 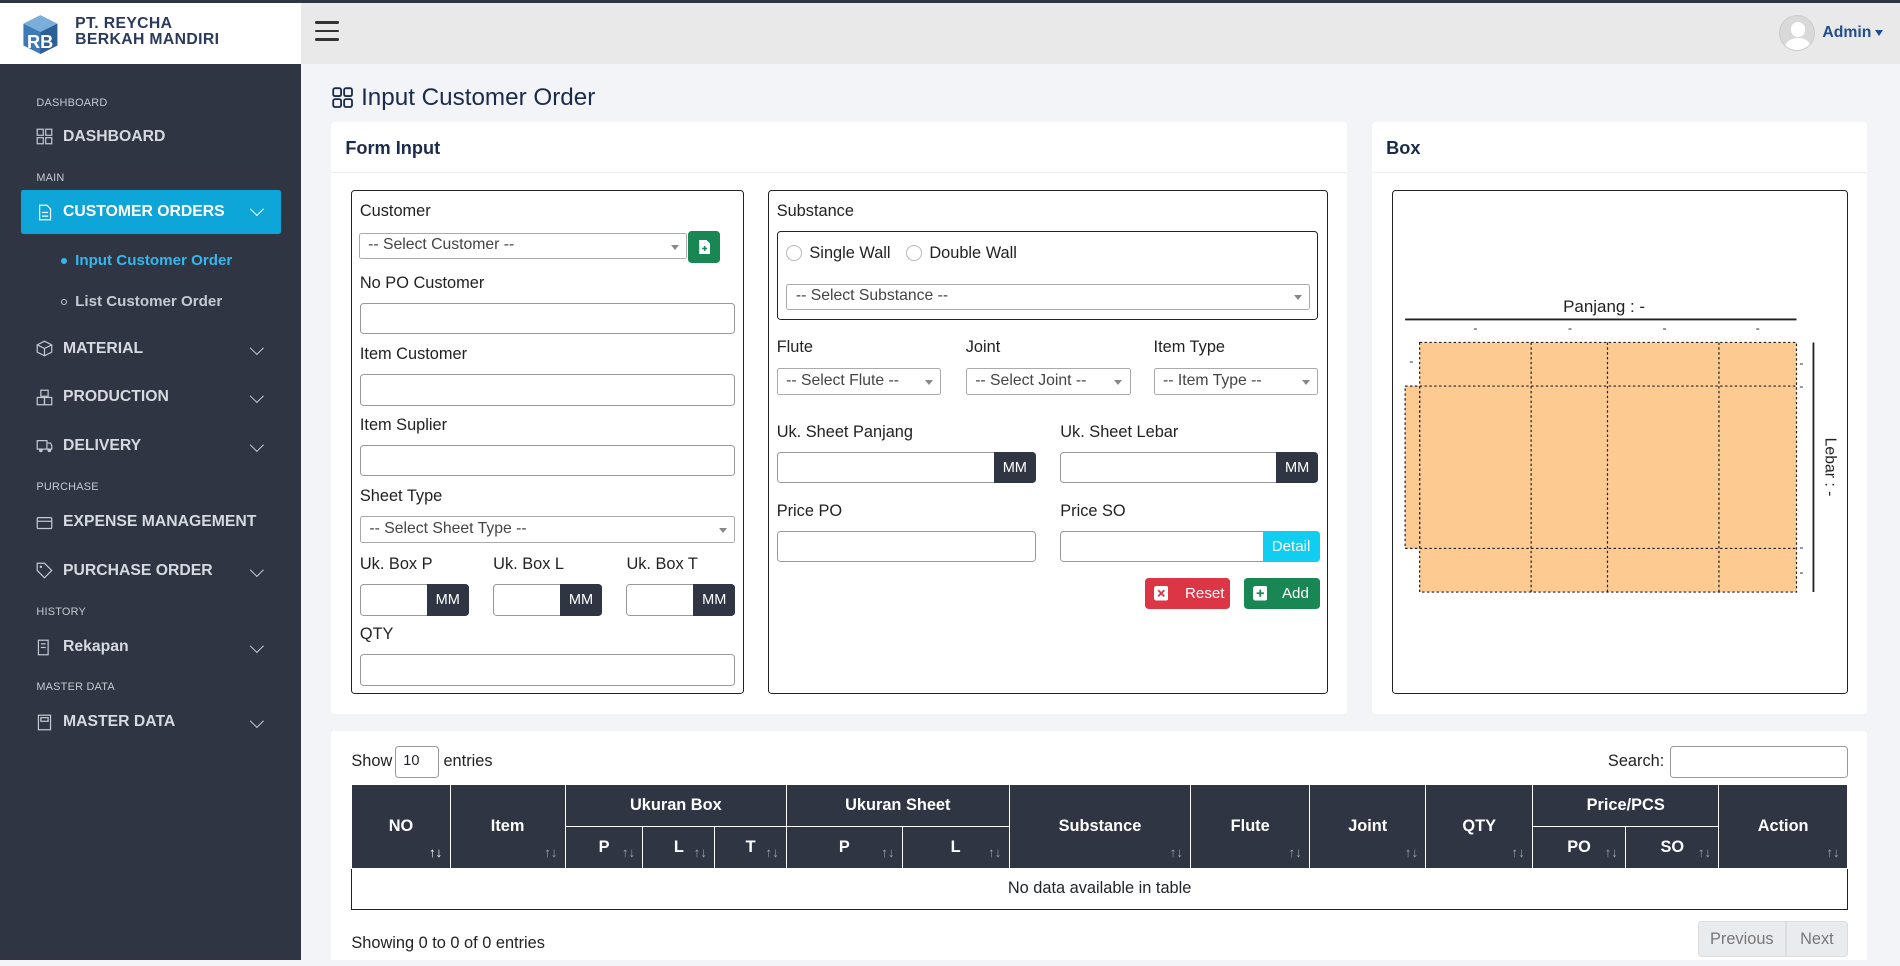 What do you see at coordinates (844, 847) in the screenshot?
I see `th-sheet-p: P ↑↓` at bounding box center [844, 847].